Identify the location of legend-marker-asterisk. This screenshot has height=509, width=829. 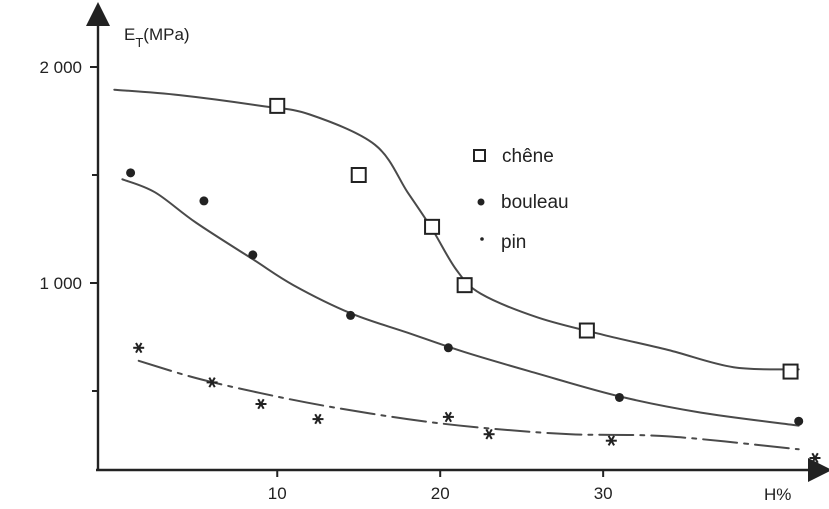
(482, 239).